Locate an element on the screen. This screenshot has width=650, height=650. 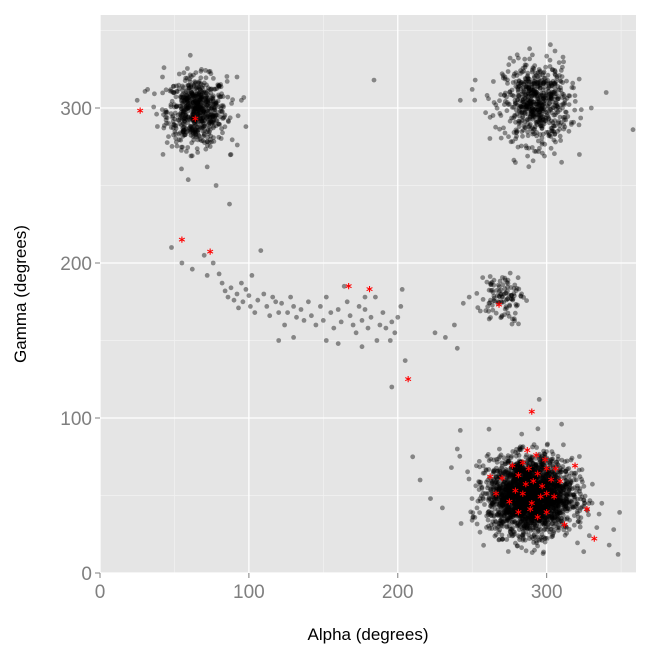
x-tick-label: 100 is located at coordinates (249, 592).